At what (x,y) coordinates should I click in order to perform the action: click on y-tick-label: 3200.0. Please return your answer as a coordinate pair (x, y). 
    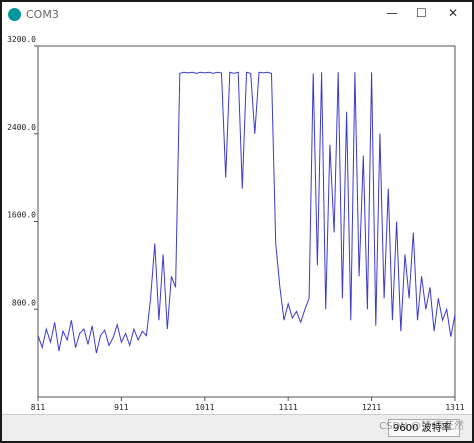
    Looking at the image, I should click on (21, 39).